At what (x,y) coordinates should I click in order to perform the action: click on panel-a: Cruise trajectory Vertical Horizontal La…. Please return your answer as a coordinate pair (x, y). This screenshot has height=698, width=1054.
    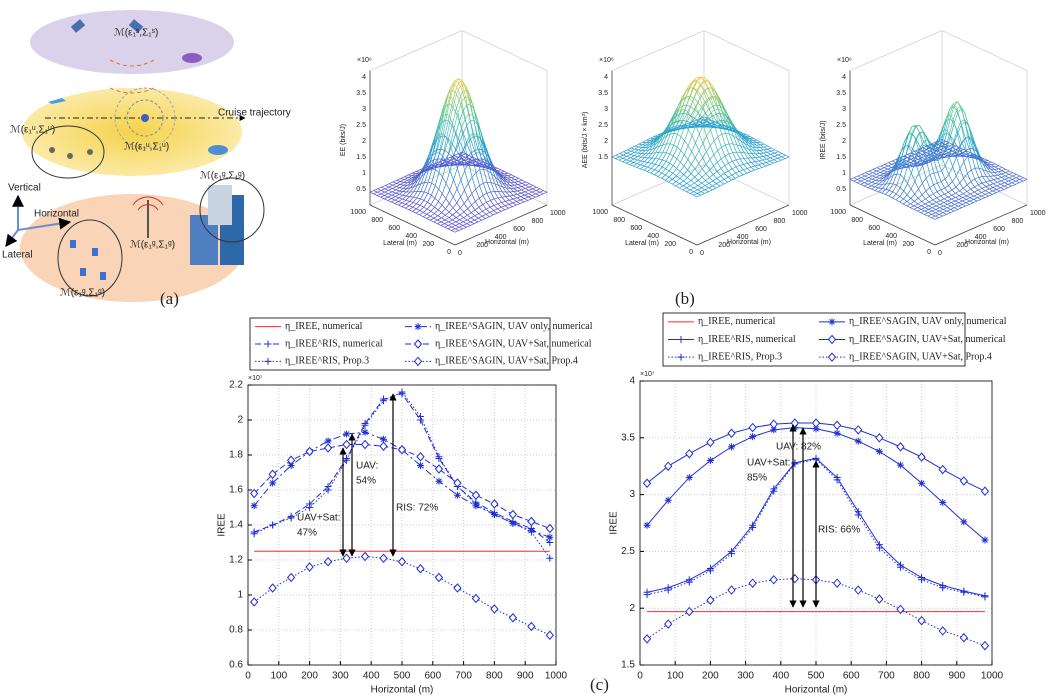
    Looking at the image, I should click on (146, 159).